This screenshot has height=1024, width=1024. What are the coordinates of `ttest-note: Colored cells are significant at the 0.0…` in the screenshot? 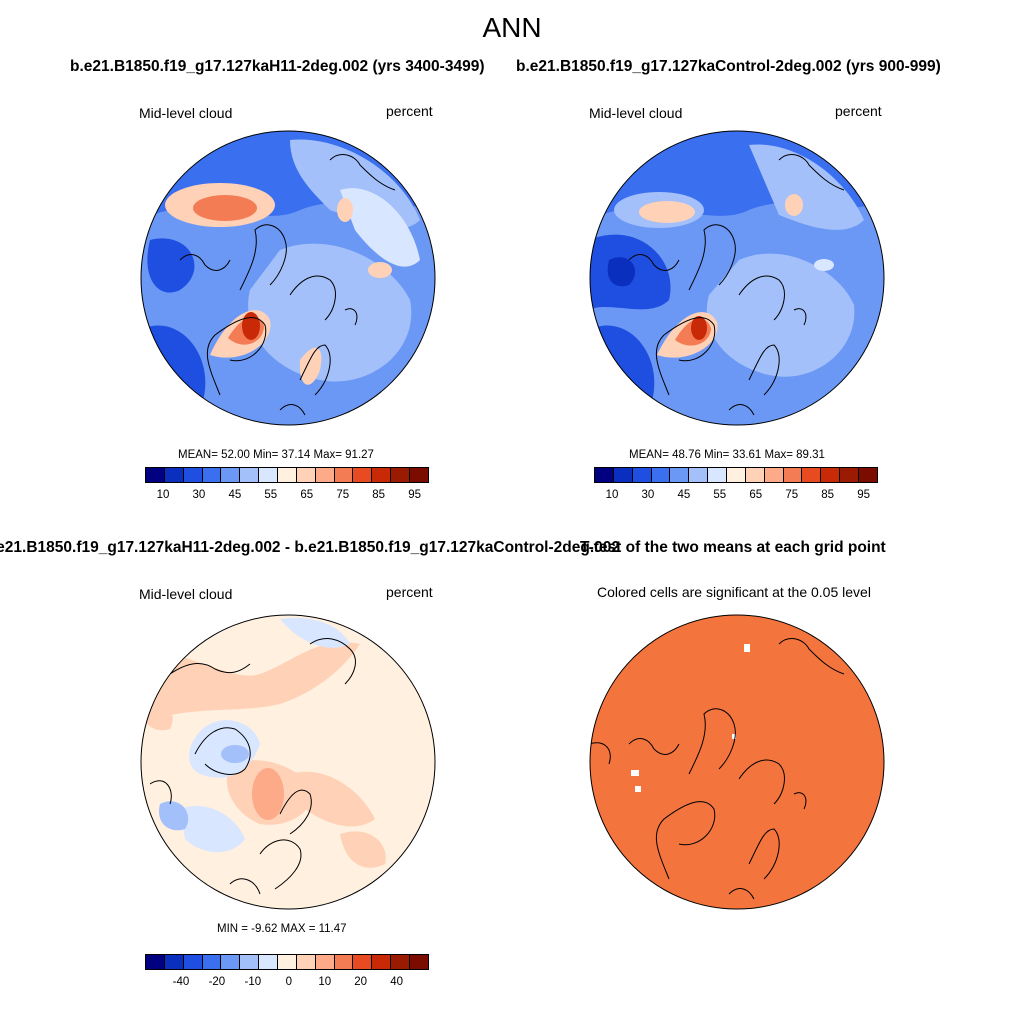 It's located at (734, 592).